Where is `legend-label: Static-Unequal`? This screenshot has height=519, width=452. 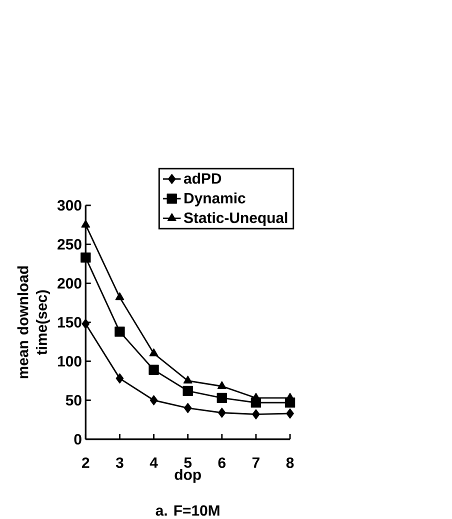
legend-label: Static-Unequal is located at coordinates (236, 219).